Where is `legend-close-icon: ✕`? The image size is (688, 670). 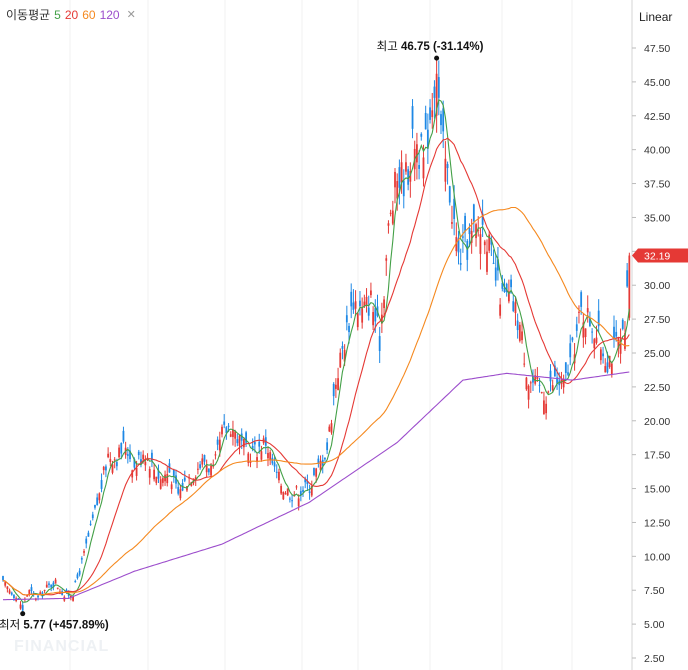 legend-close-icon: ✕ is located at coordinates (131, 15).